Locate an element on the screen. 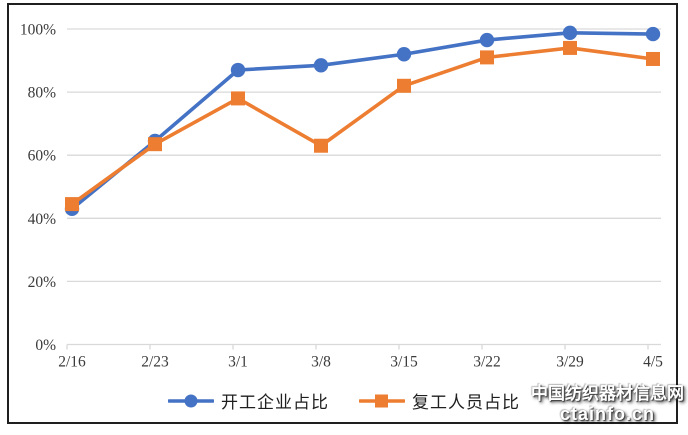 This screenshot has height=435, width=688. x-tick-label: 2/16 is located at coordinates (72, 362).